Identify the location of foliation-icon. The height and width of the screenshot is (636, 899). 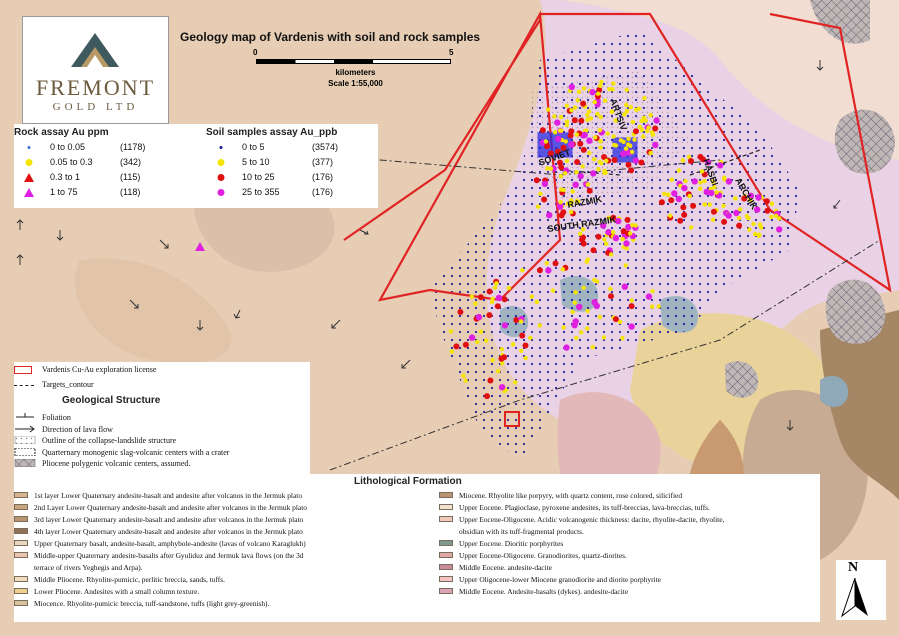
(25, 415).